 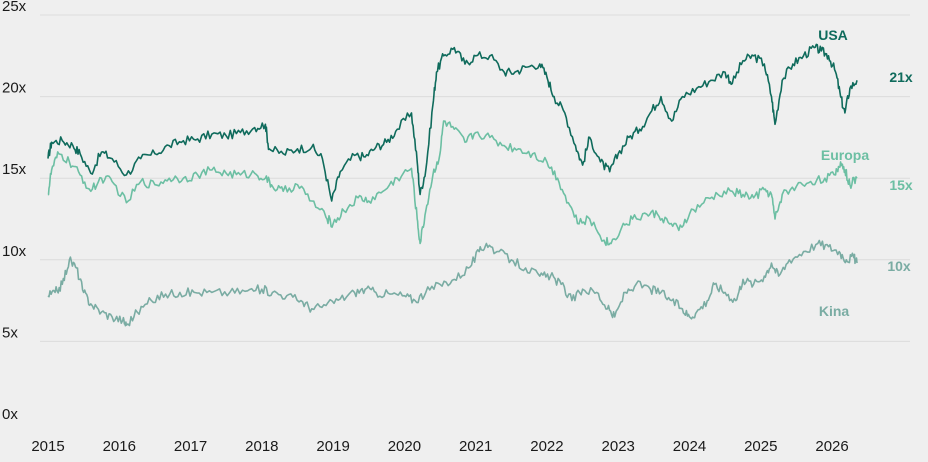 I want to click on series-end-value-label: 21x, so click(x=901, y=77).